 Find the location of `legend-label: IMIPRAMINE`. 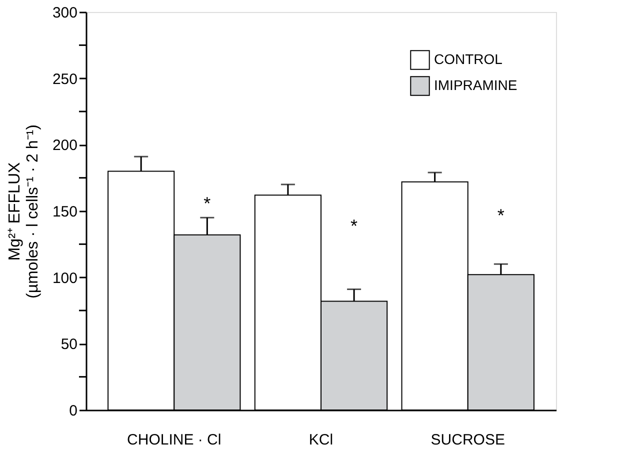

legend-label: IMIPRAMINE is located at coordinates (476, 85).